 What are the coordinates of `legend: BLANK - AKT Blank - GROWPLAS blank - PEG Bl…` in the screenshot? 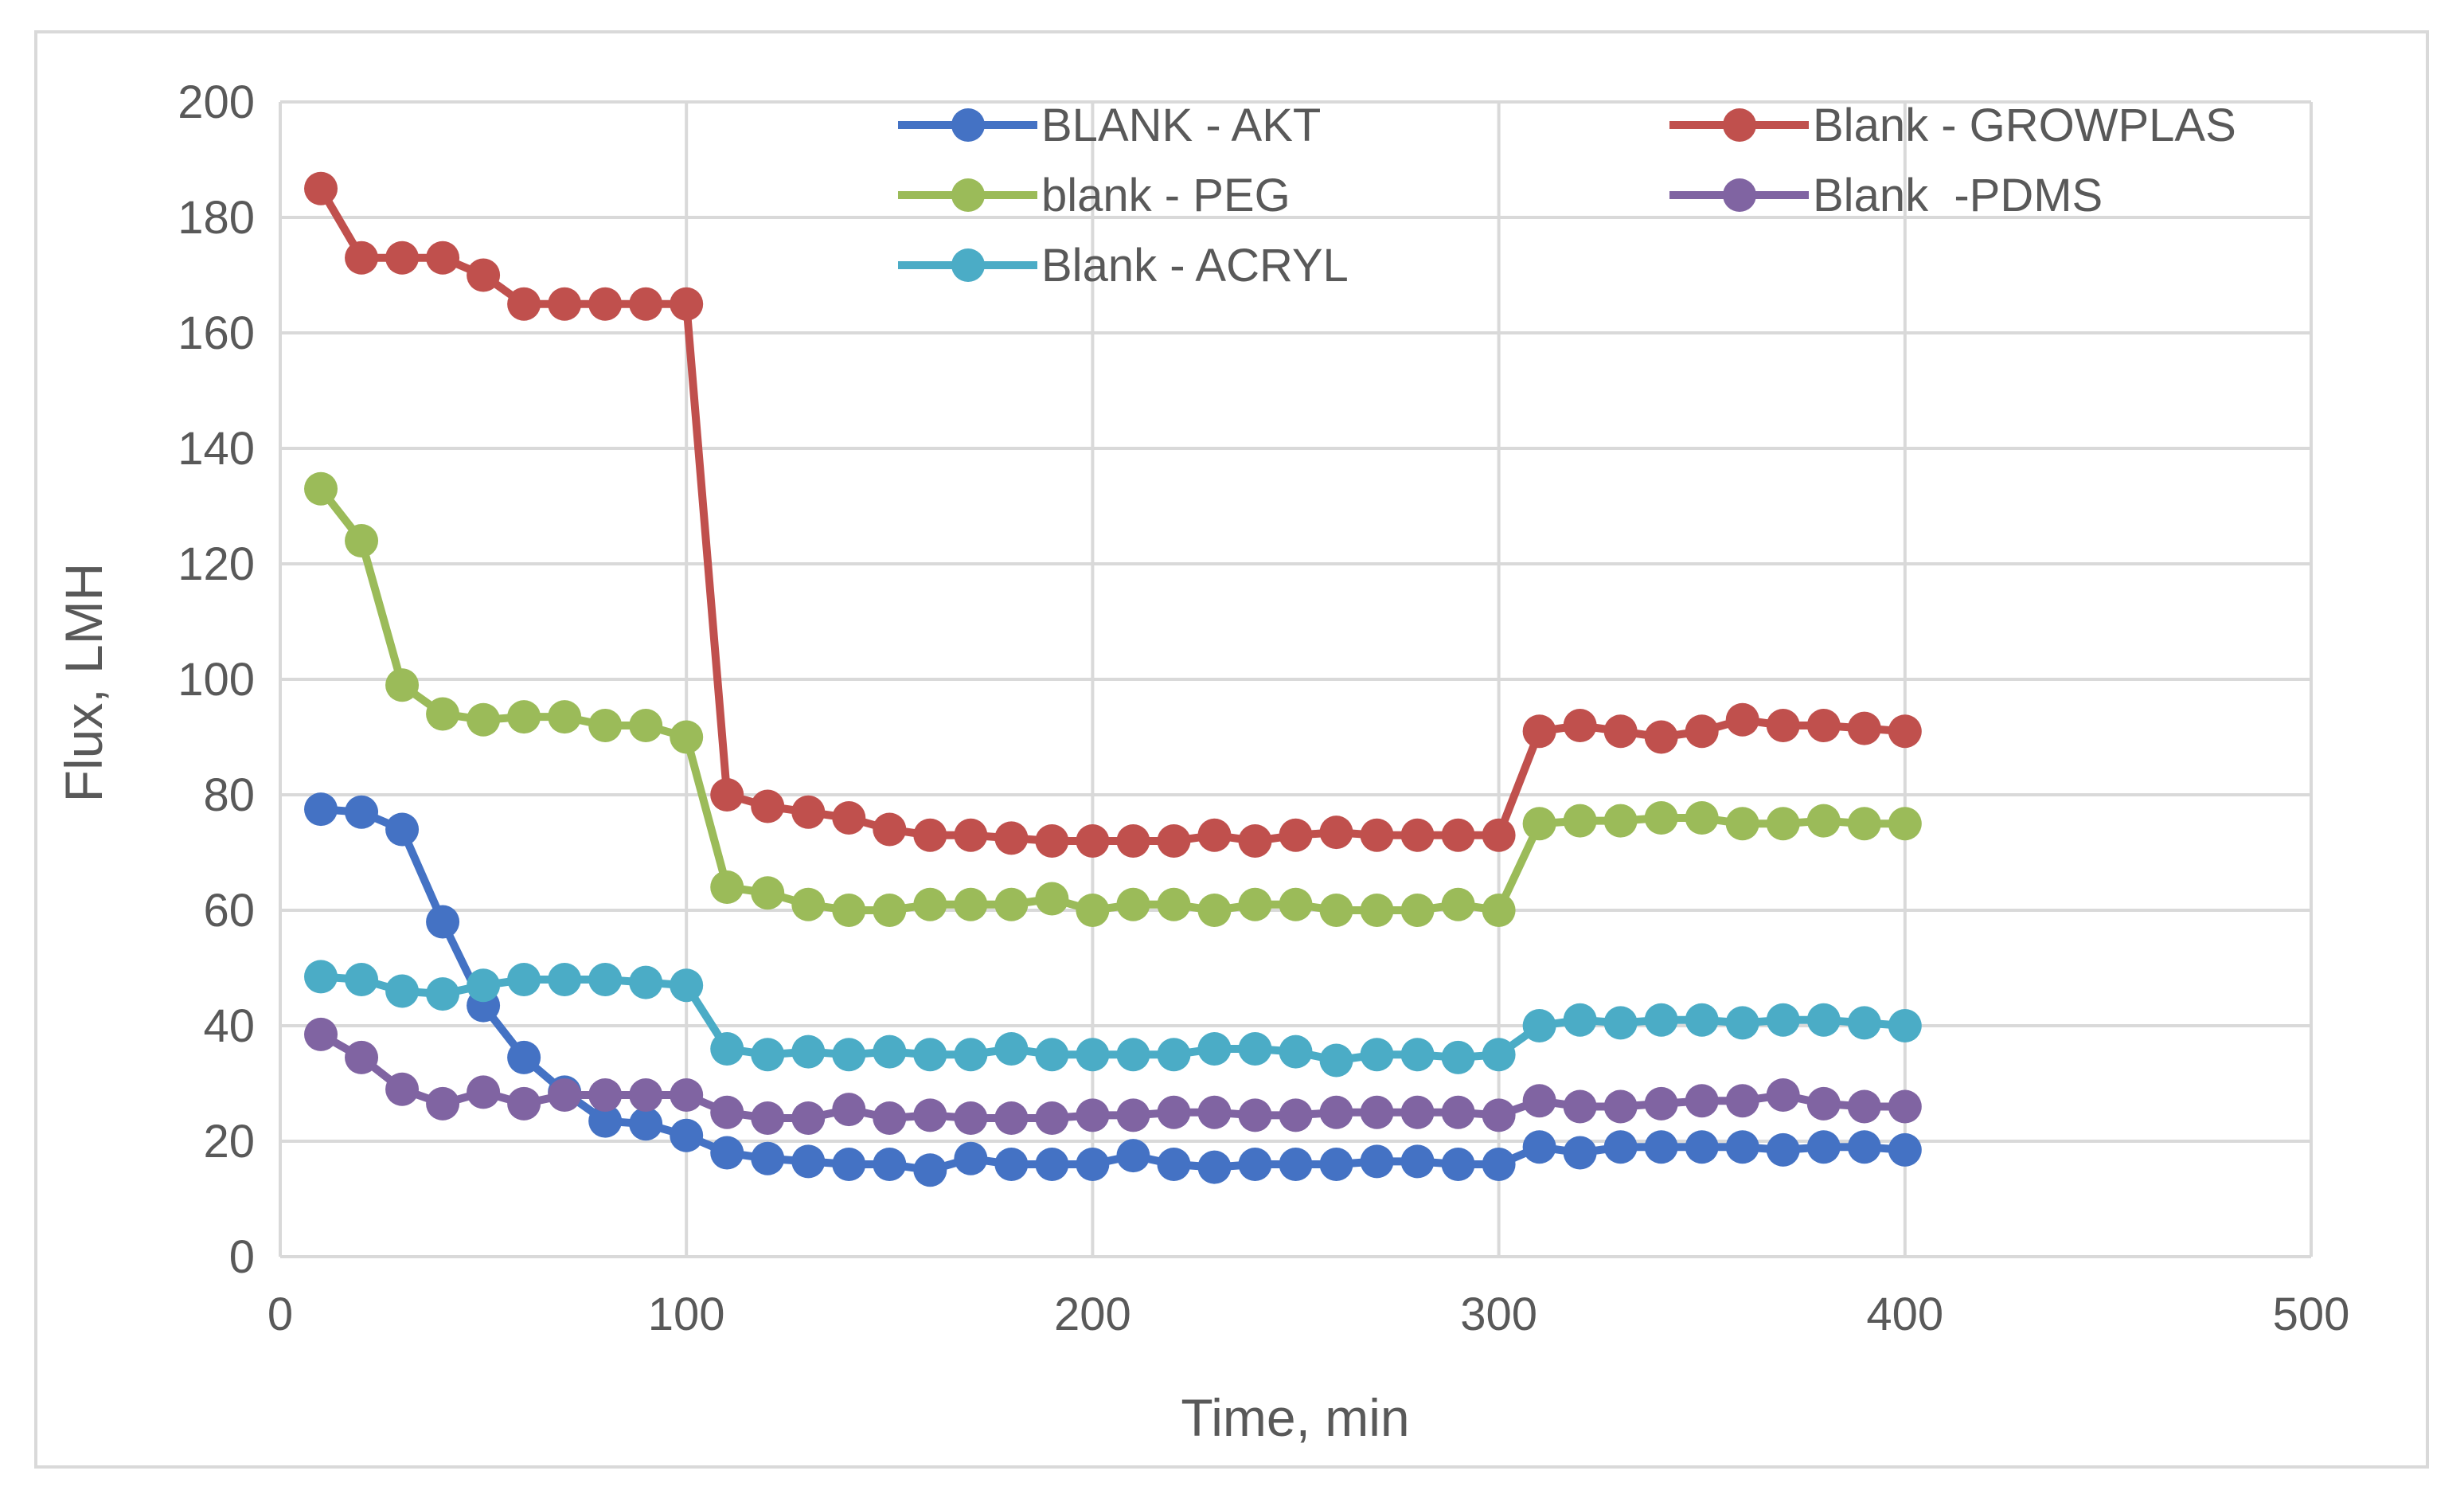 It's located at (1567, 195).